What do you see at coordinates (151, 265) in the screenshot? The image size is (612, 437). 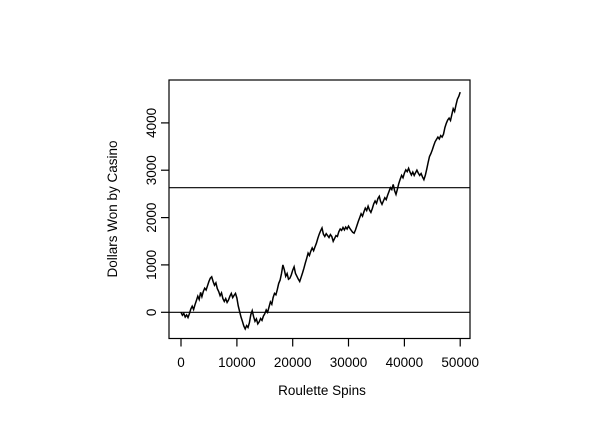 I see `y-tick-label: 1000` at bounding box center [151, 265].